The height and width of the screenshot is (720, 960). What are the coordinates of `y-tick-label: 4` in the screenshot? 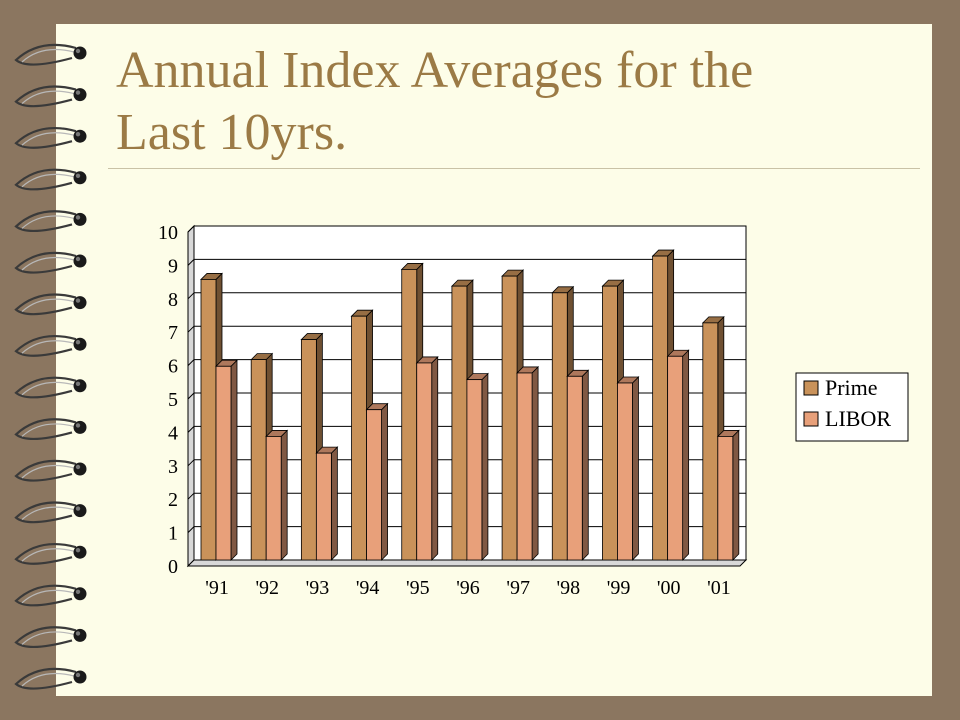 It's located at (173, 433).